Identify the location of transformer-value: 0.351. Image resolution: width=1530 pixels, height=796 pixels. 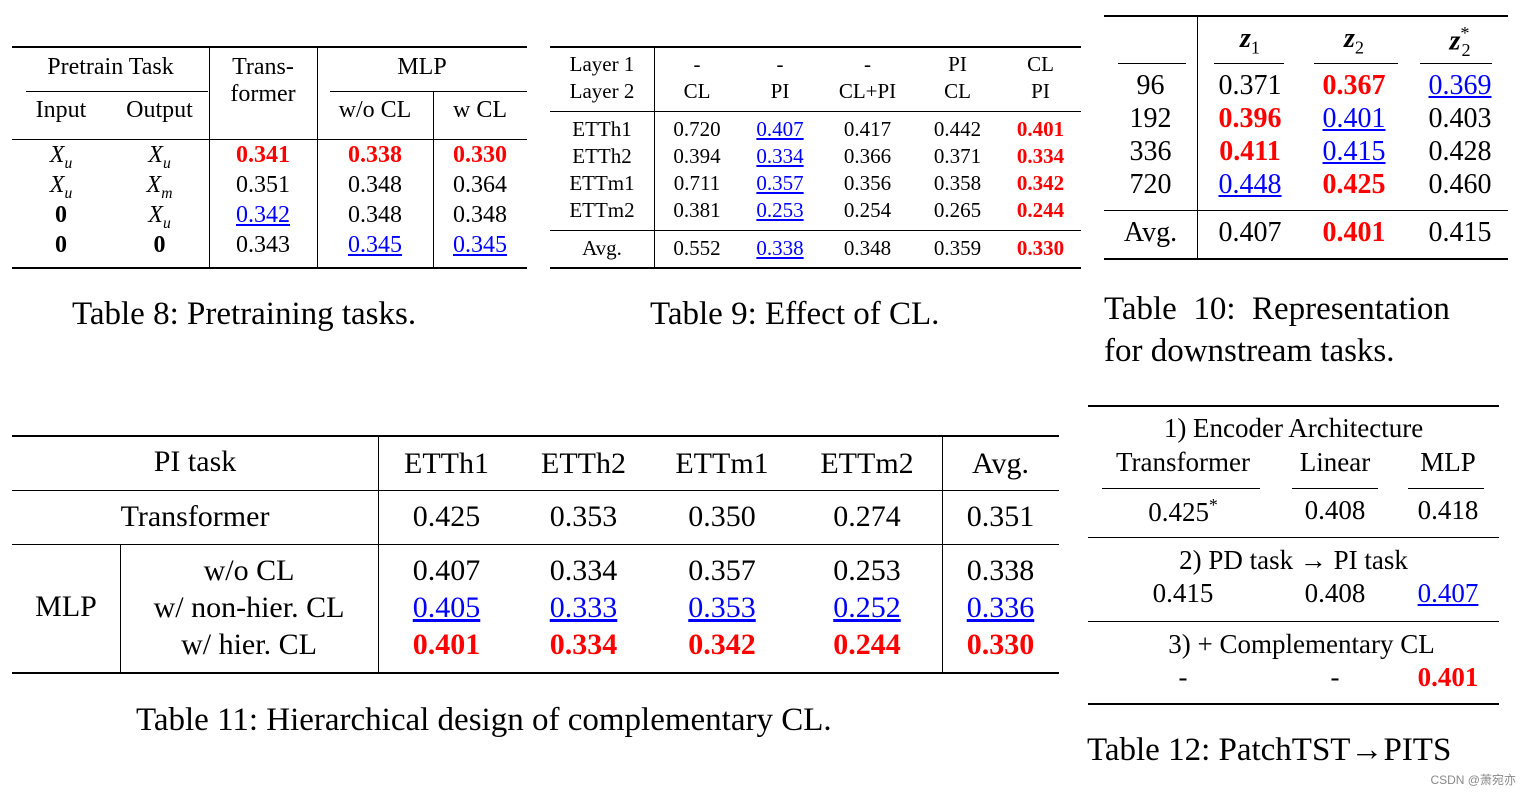
(263, 185).